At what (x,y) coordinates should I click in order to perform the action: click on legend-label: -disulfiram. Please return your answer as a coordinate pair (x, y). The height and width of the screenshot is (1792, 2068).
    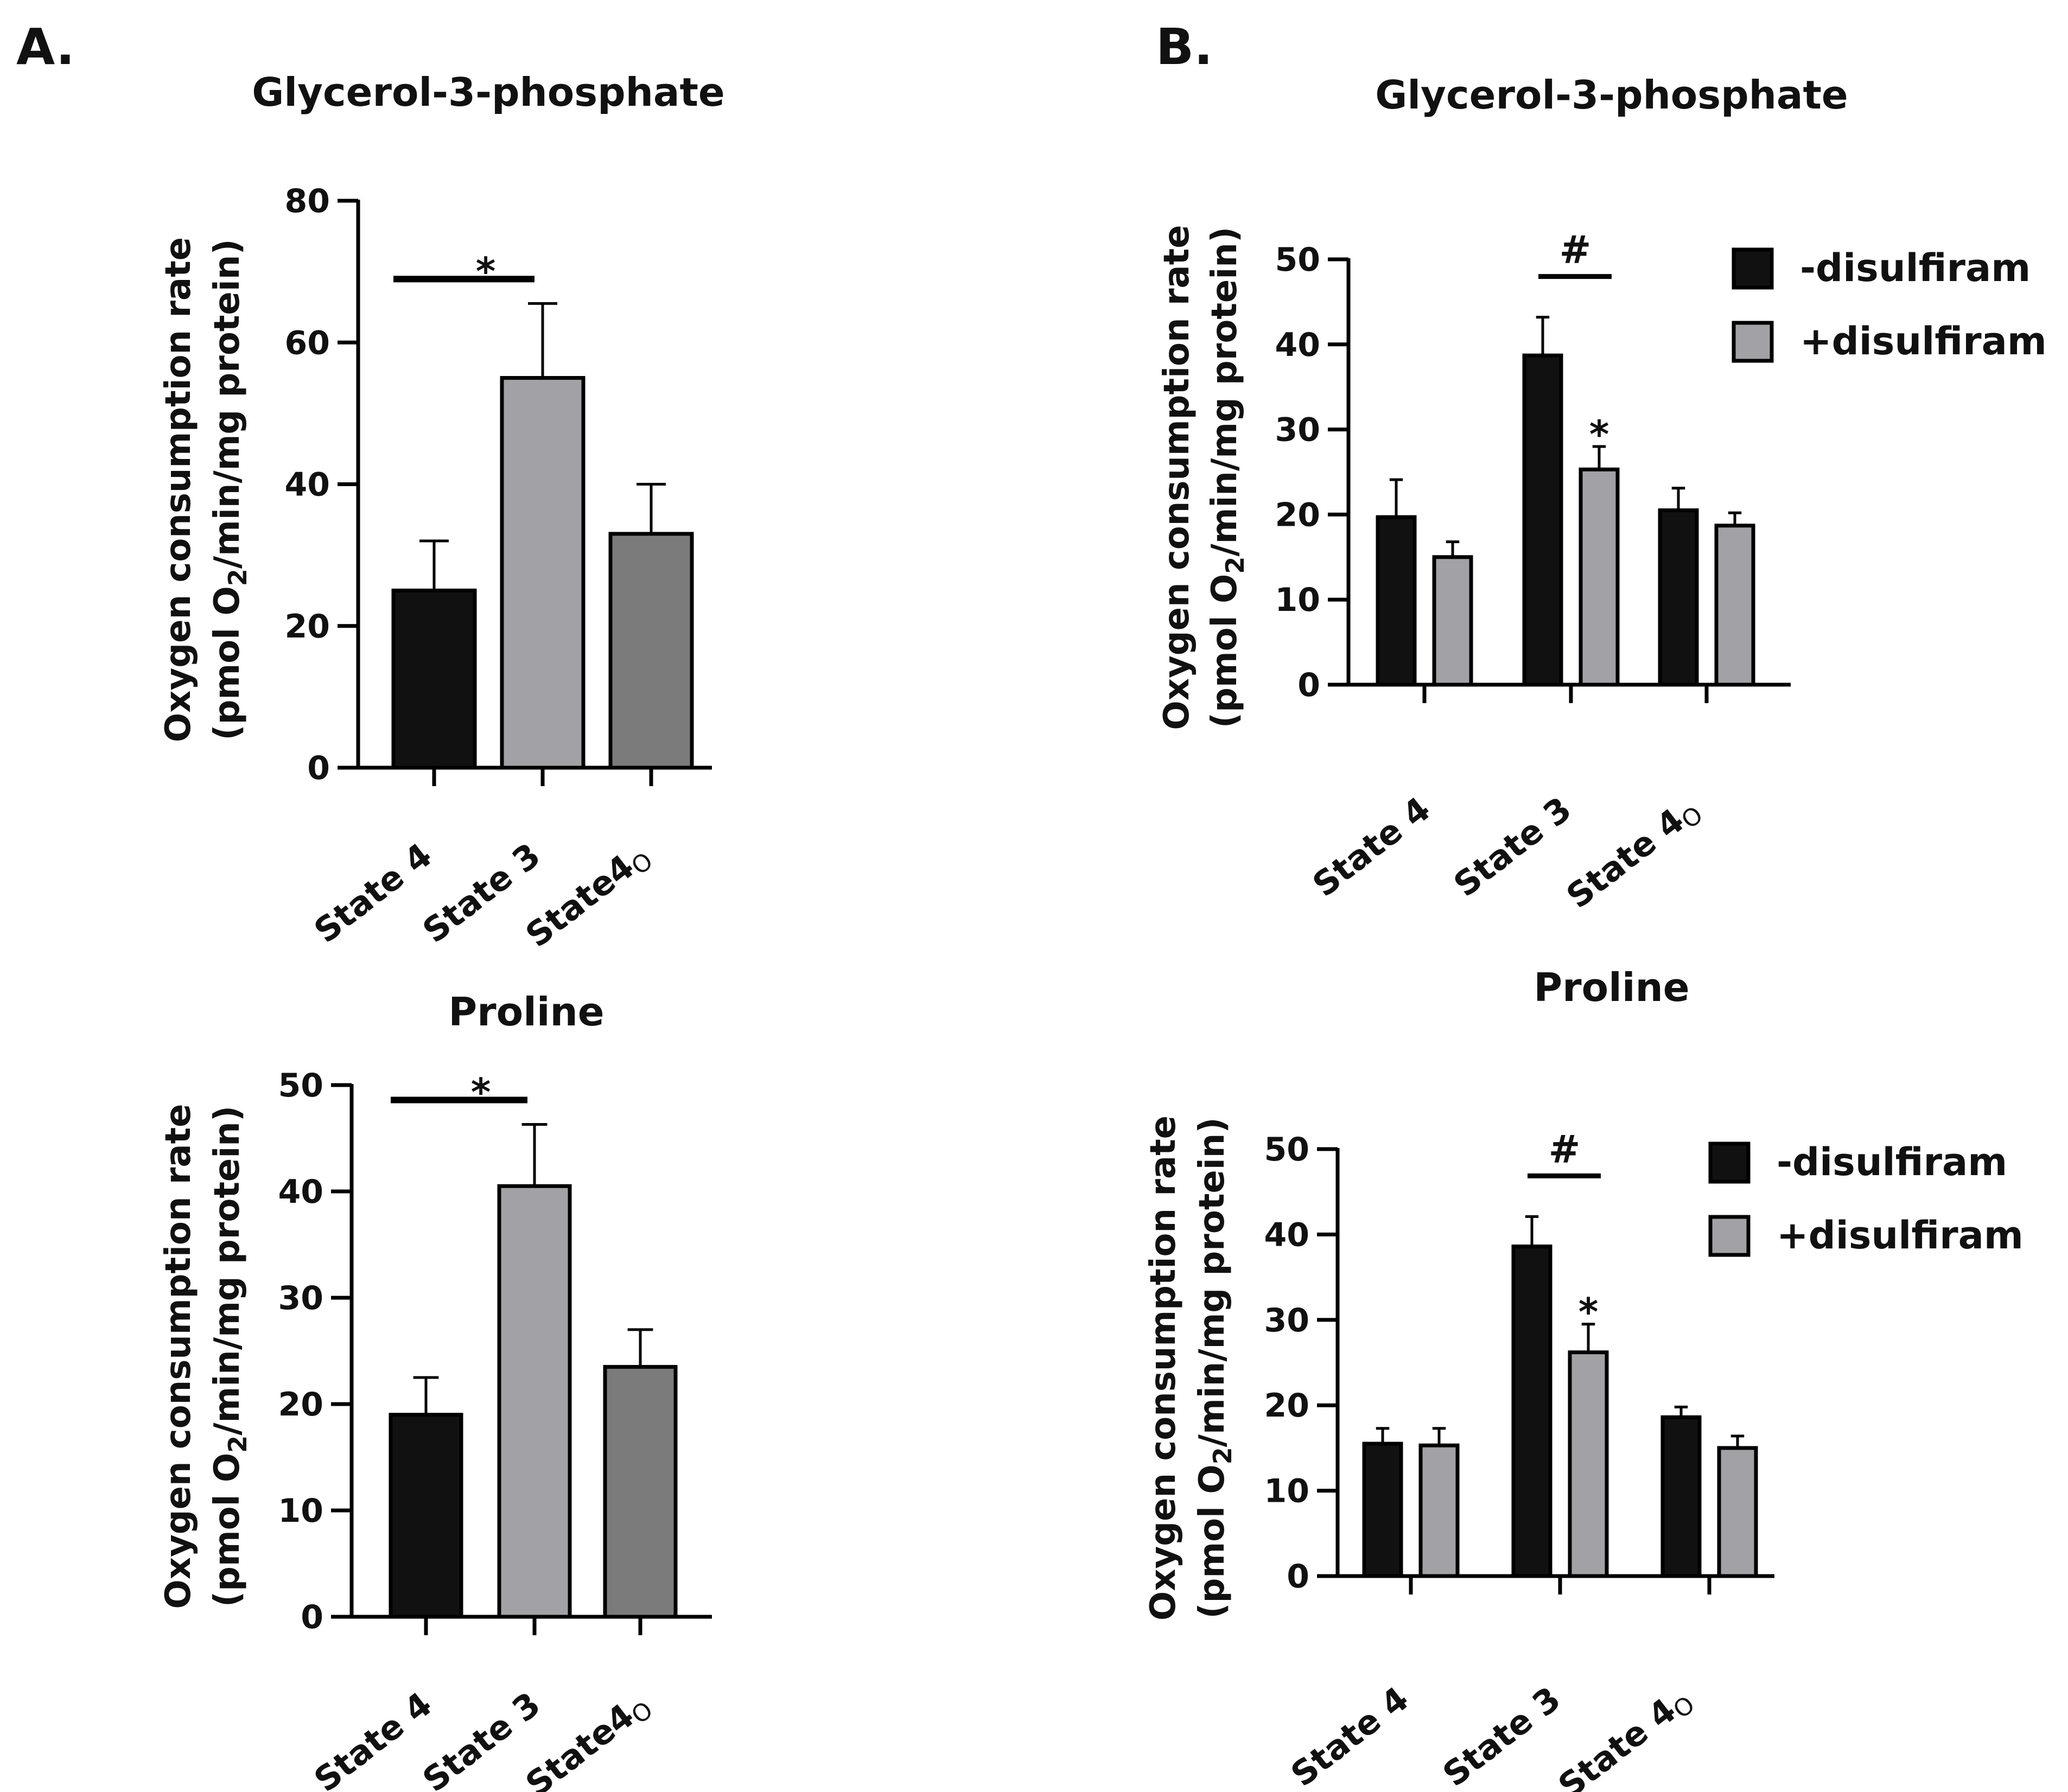
    Looking at the image, I should click on (1892, 1162).